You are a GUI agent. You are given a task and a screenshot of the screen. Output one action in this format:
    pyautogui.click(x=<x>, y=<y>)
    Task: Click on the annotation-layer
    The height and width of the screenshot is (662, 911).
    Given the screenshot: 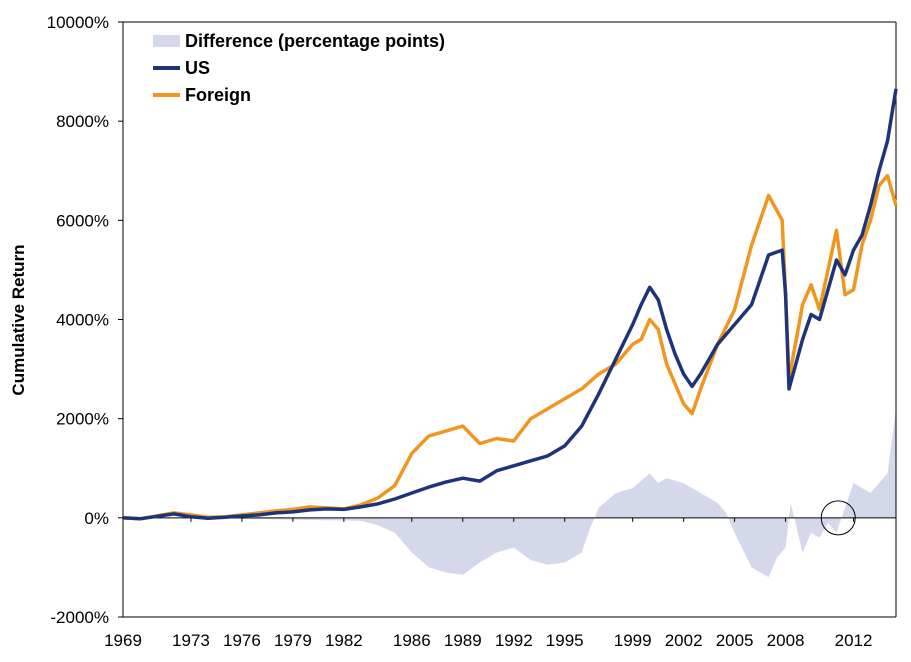 What is the action you would take?
    pyautogui.click(x=838, y=518)
    